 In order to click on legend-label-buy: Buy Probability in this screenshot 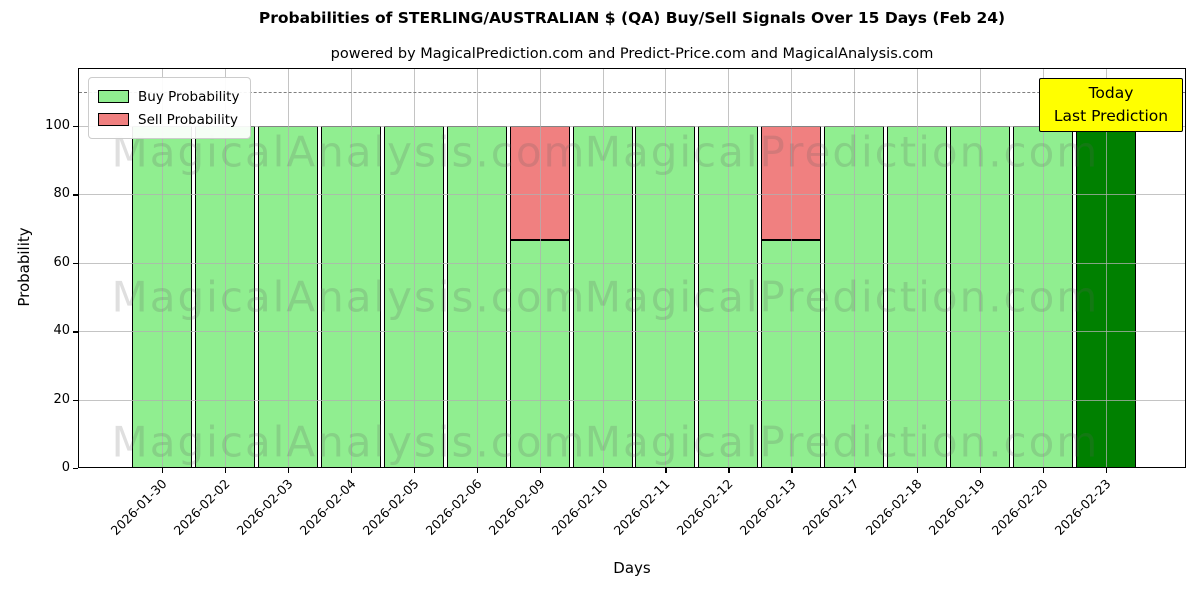, I will do `click(189, 96)`.